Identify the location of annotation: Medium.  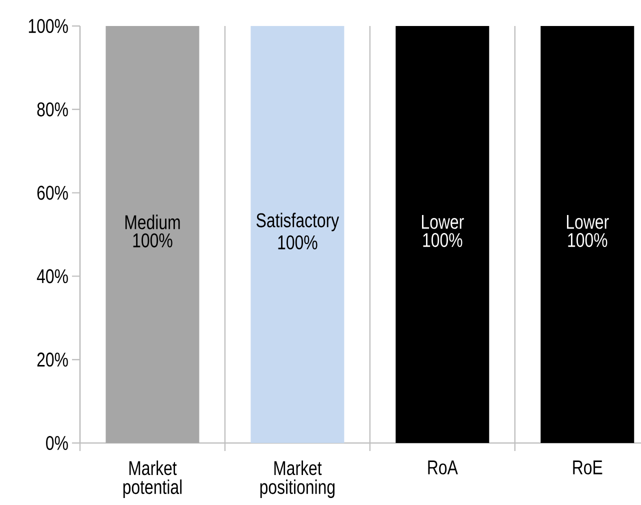
(152, 222).